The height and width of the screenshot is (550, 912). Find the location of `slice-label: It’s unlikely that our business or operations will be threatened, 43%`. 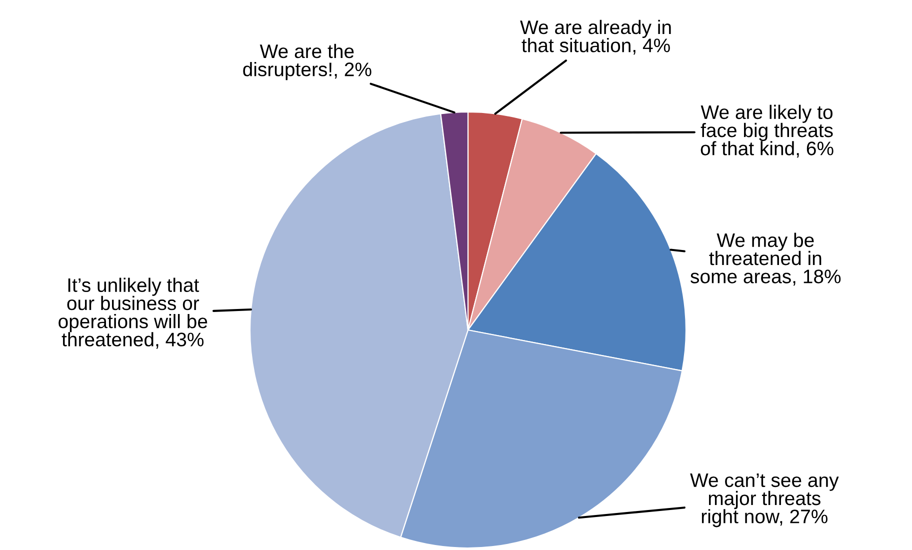

slice-label: It’s unlikely that our business or operations will be threatened, 43% is located at coordinates (133, 313).